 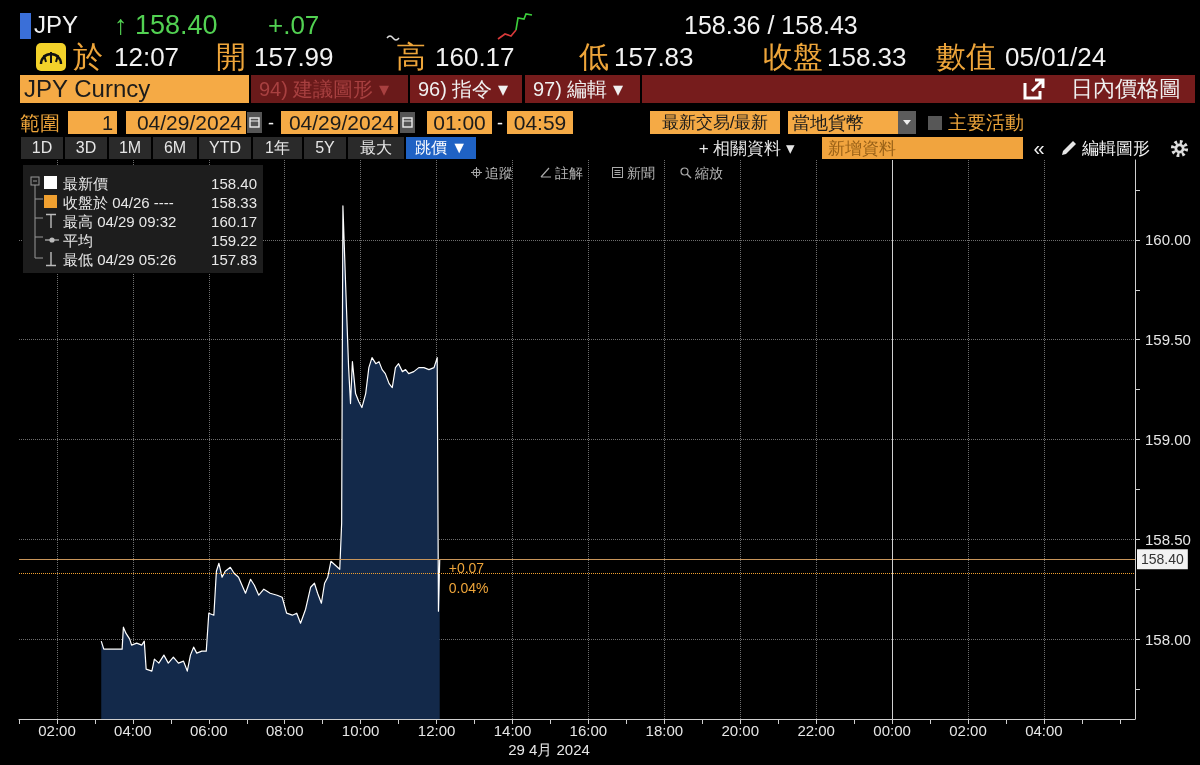 What do you see at coordinates (1168, 439) in the screenshot?
I see `y-tick-label: 159.00` at bounding box center [1168, 439].